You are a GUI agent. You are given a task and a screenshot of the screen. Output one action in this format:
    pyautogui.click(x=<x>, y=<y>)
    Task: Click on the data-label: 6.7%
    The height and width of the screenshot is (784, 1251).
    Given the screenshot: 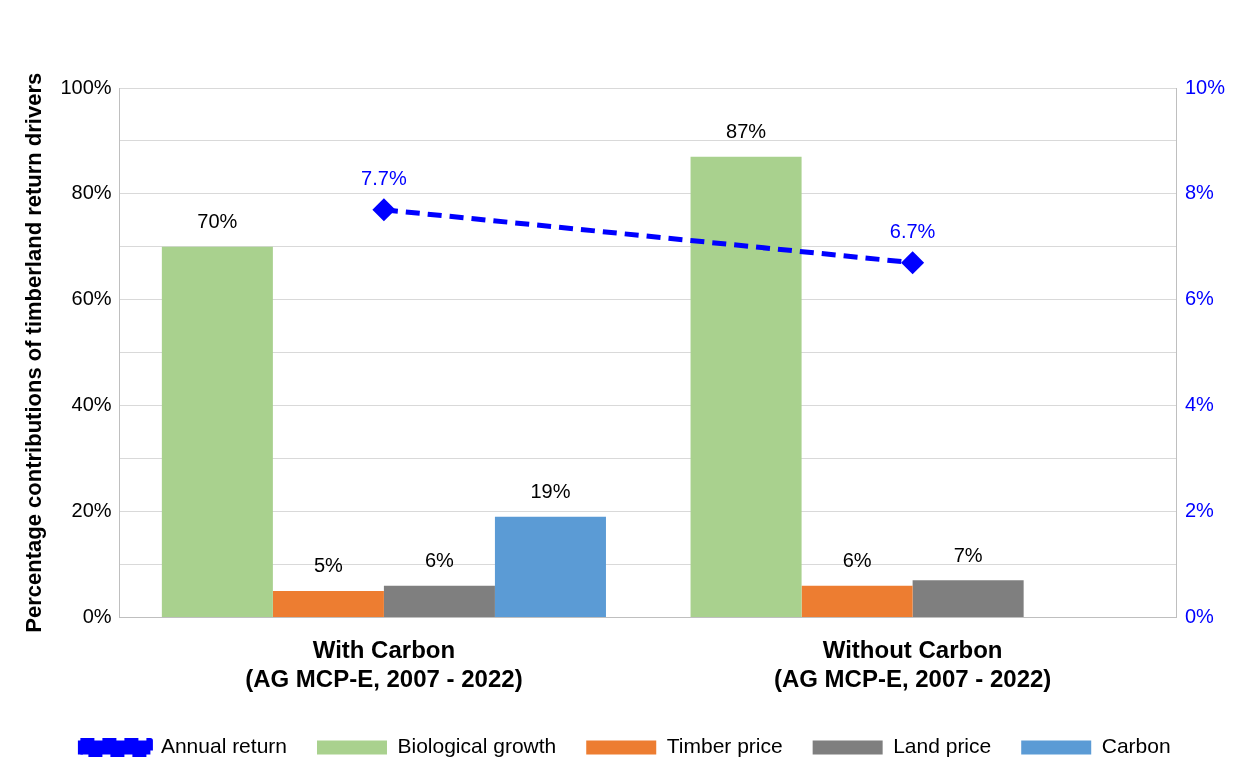 What is the action you would take?
    pyautogui.click(x=912, y=231)
    